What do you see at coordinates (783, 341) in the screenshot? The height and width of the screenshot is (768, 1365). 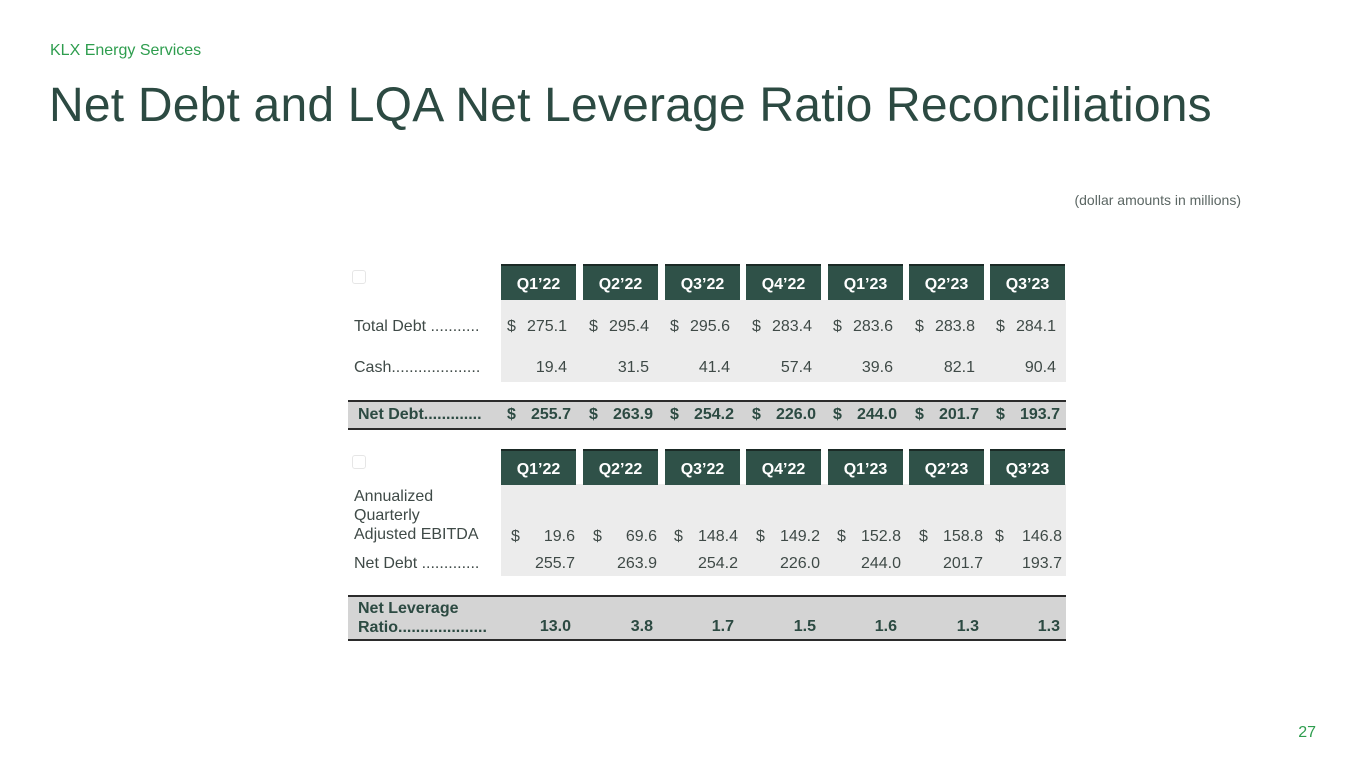 I see `table1-shade` at bounding box center [783, 341].